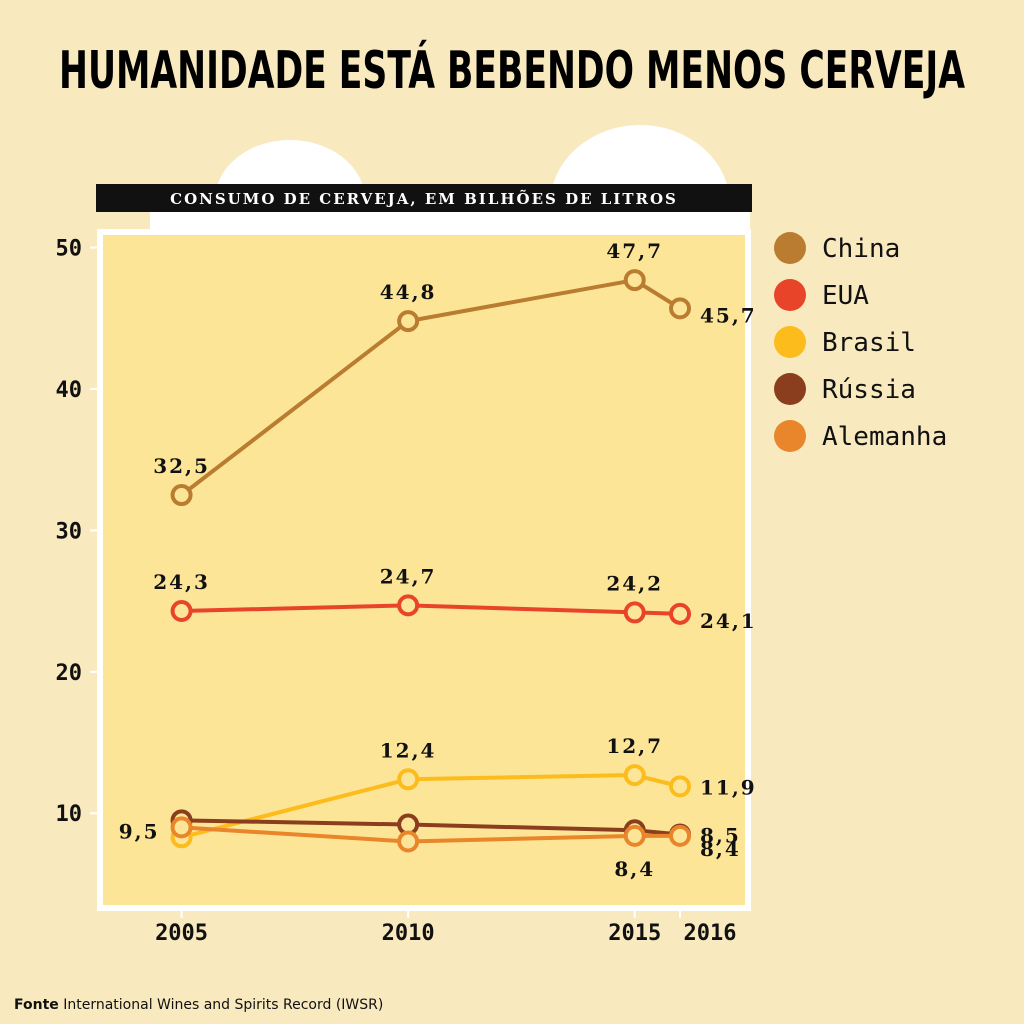  Describe the element at coordinates (69, 390) in the screenshot. I see `y-tick-label: 40` at that location.